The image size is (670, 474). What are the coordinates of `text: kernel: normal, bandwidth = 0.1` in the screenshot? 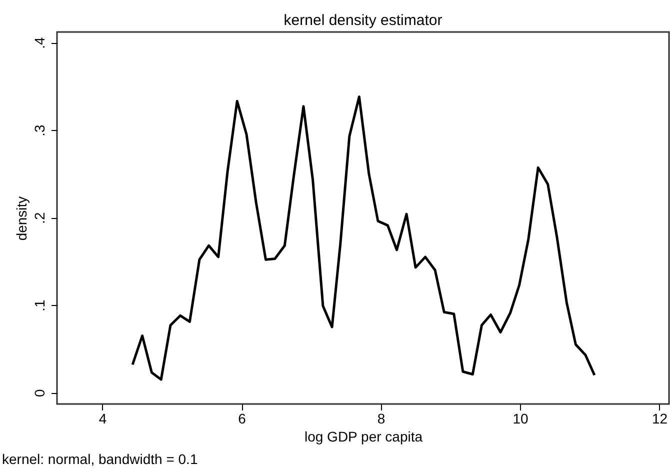 It's located at (100, 459).